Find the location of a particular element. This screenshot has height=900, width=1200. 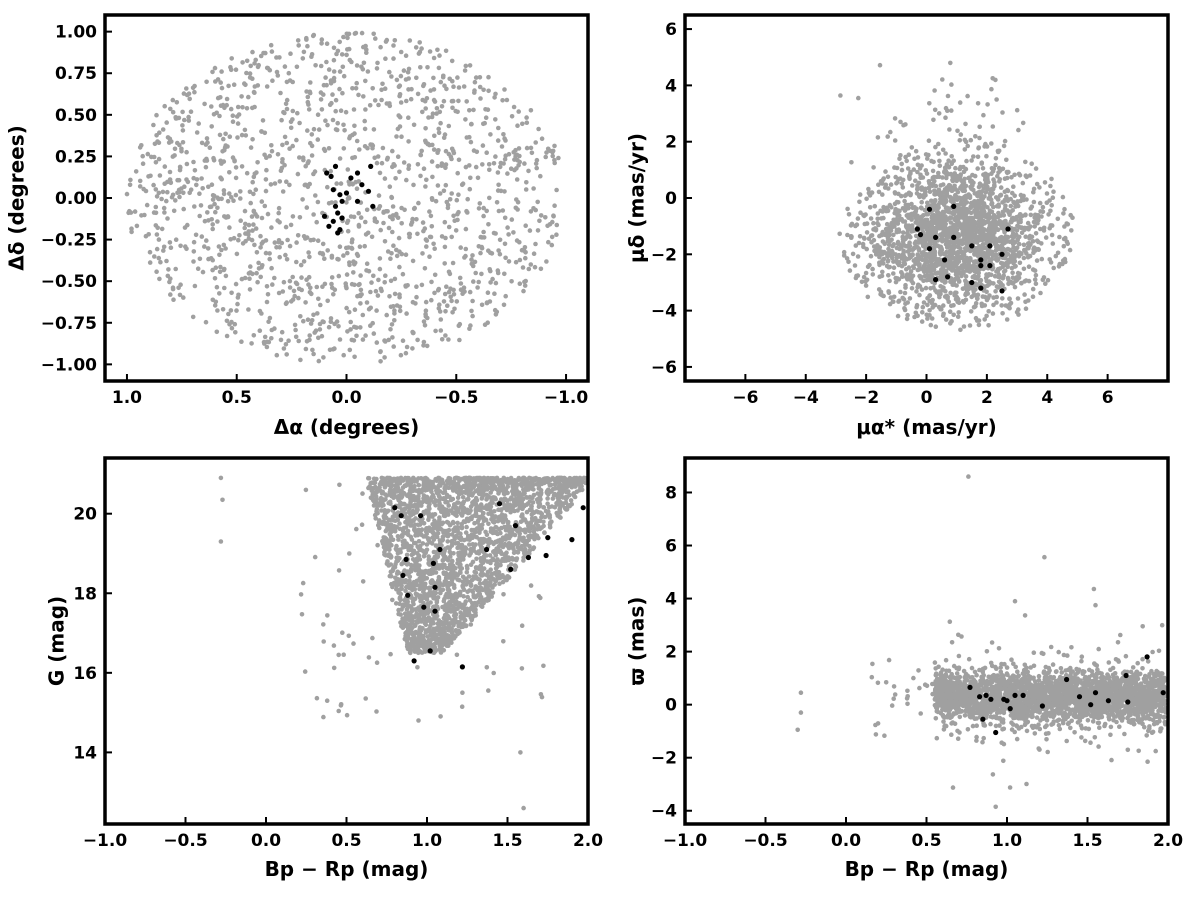

x-tick-label: −4 is located at coordinates (806, 398).